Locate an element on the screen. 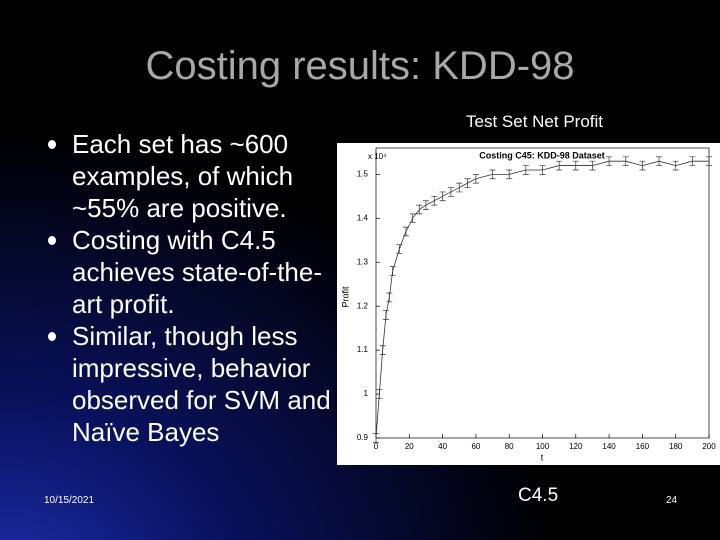 Image resolution: width=720 pixels, height=540 pixels. slide-title: Costing results: KDD-98 is located at coordinates (360, 66).